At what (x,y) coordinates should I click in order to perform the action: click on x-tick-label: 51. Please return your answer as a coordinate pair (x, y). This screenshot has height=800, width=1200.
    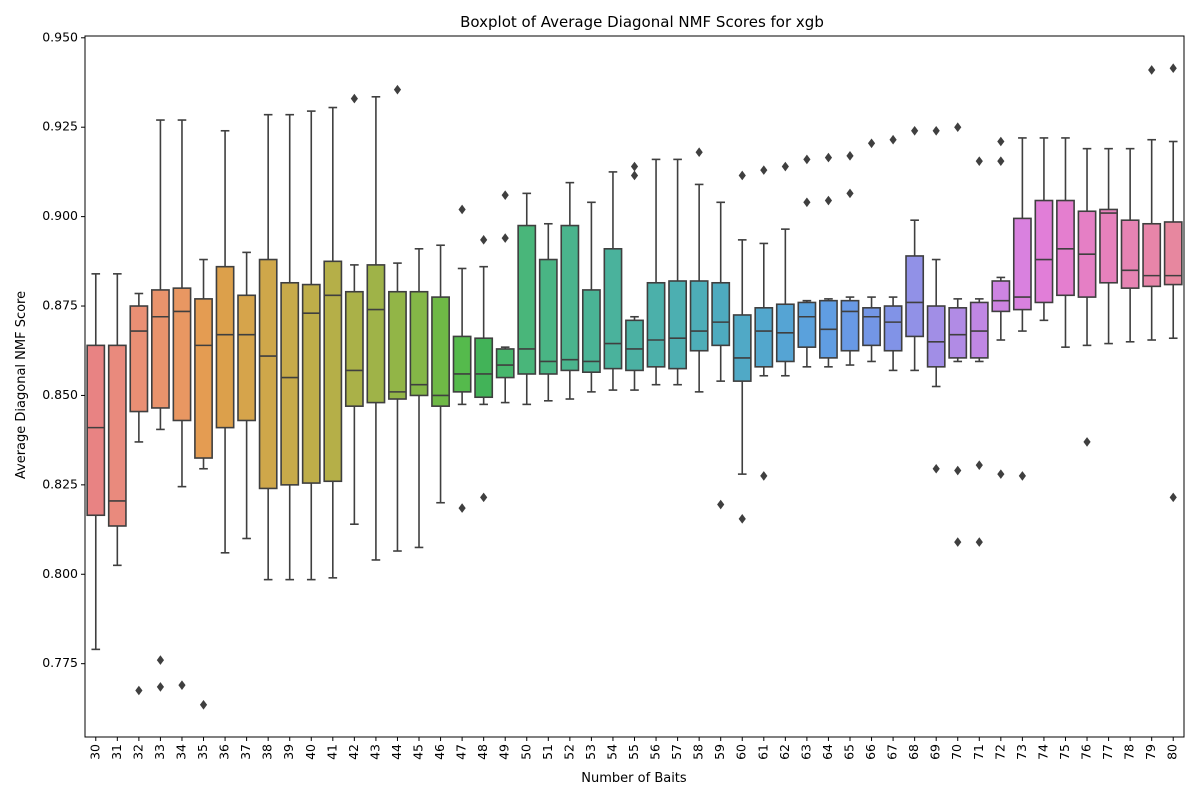
    Looking at the image, I should click on (547, 752).